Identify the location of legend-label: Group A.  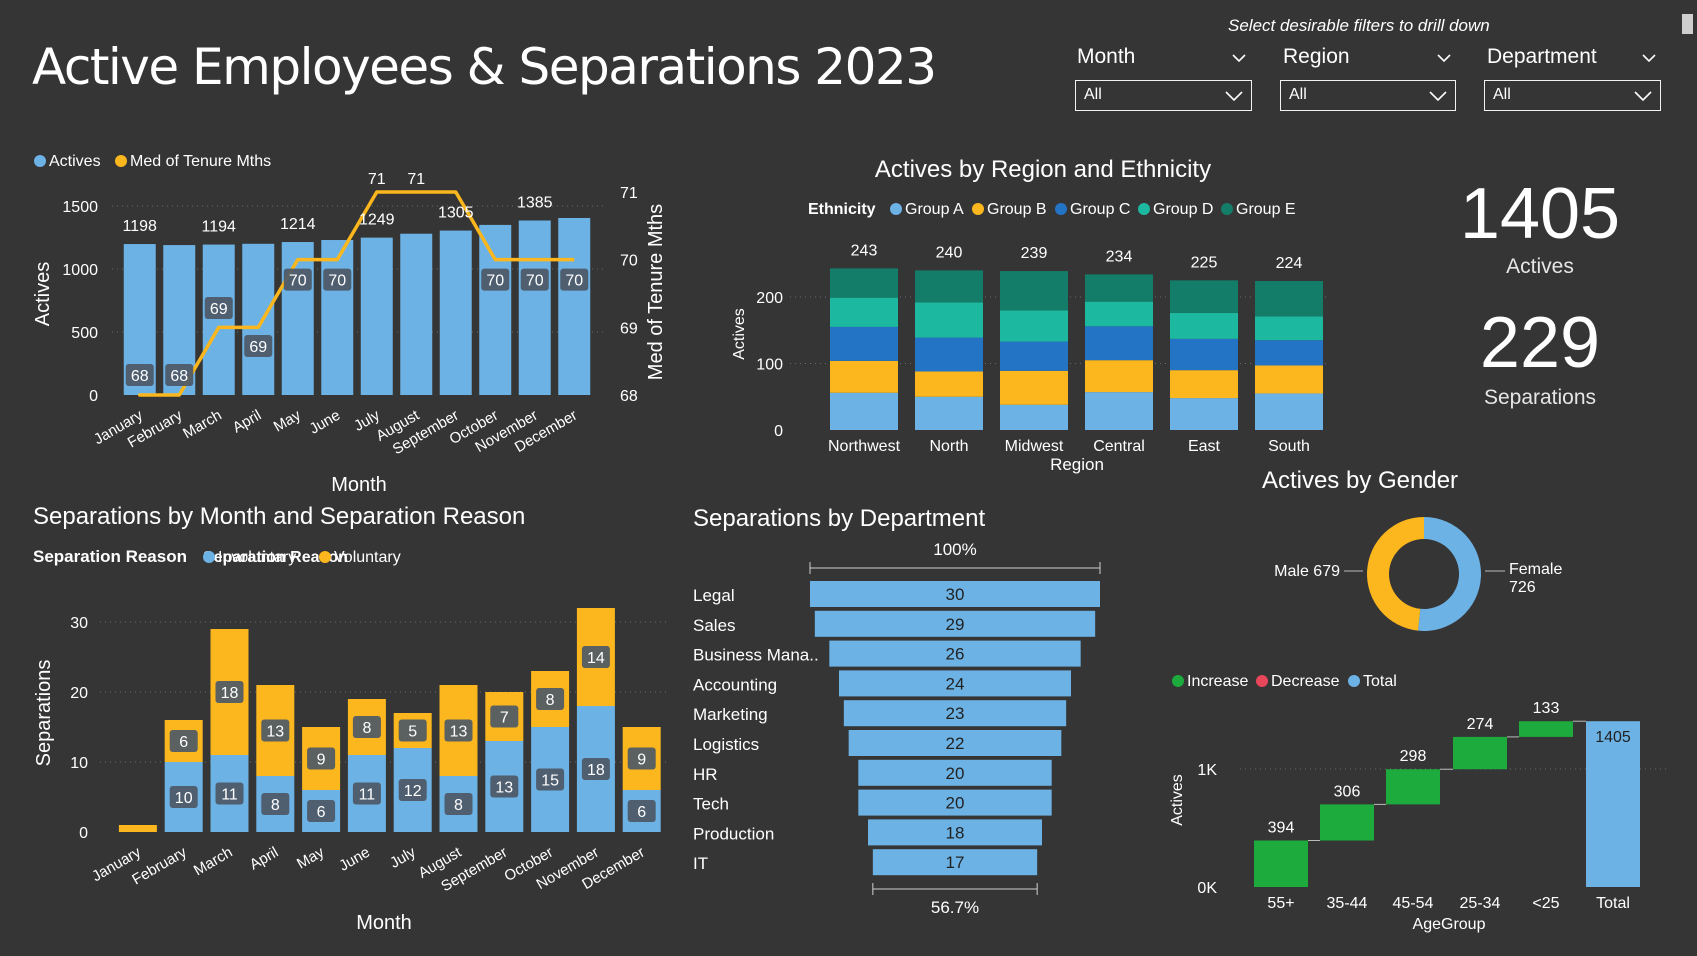
(934, 209).